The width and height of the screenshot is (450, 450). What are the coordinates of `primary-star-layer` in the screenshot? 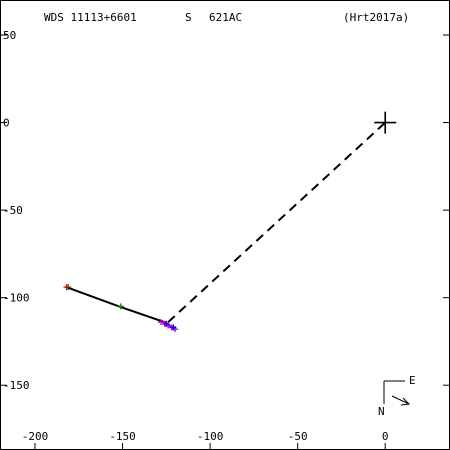 It's located at (385, 122).